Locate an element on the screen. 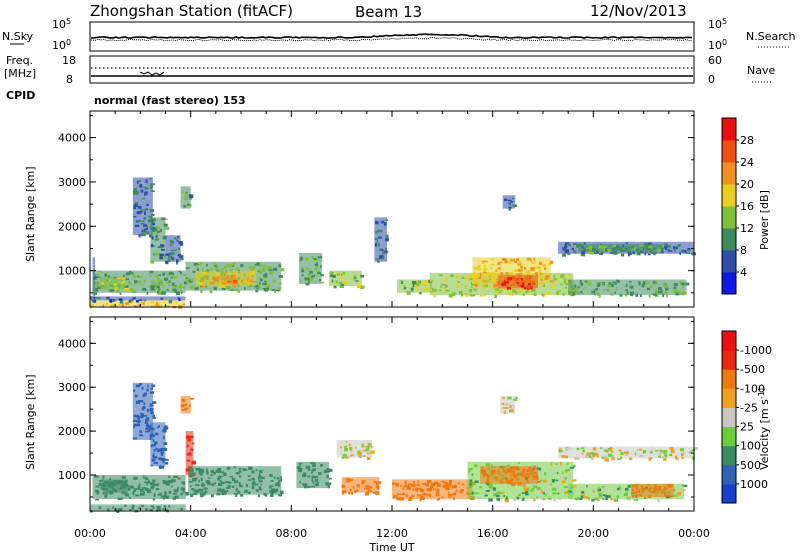 The height and width of the screenshot is (554, 800). velocity-colorbar-label: Velocity [m s-1] is located at coordinates (764, 429).